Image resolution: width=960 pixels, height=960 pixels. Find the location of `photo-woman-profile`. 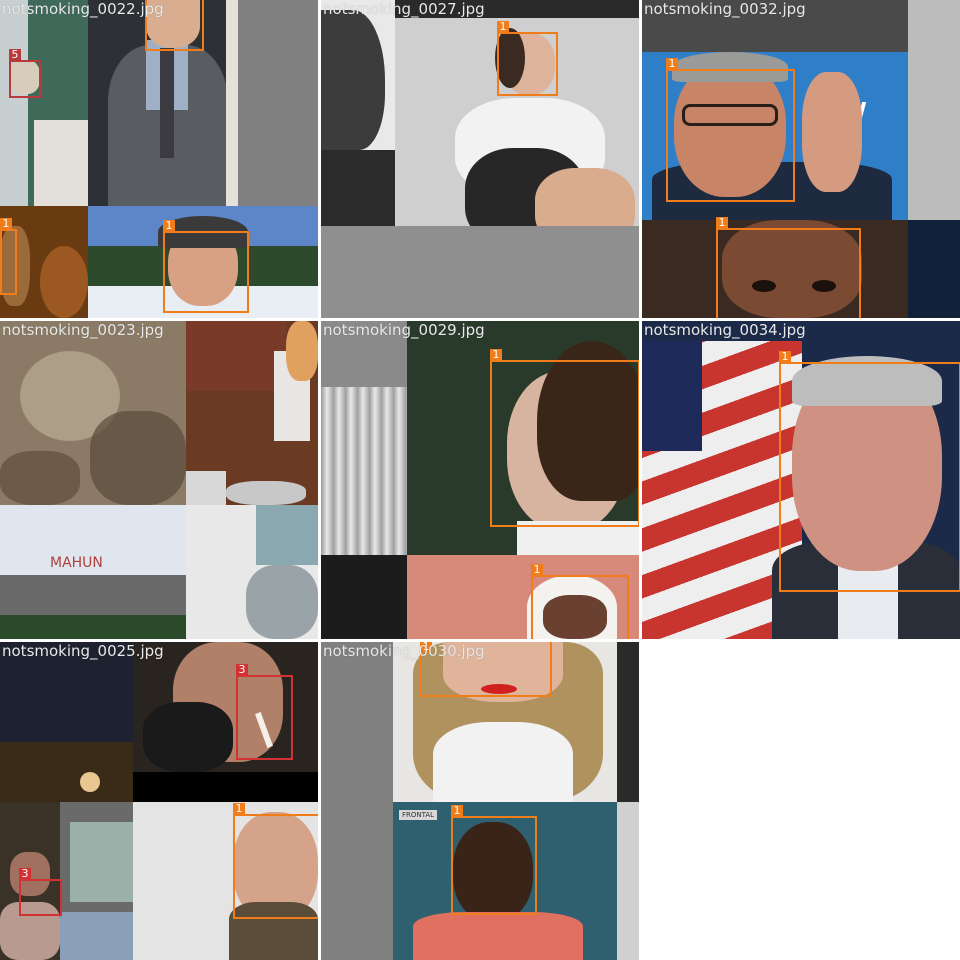

photo-woman-profile is located at coordinates (523, 438).